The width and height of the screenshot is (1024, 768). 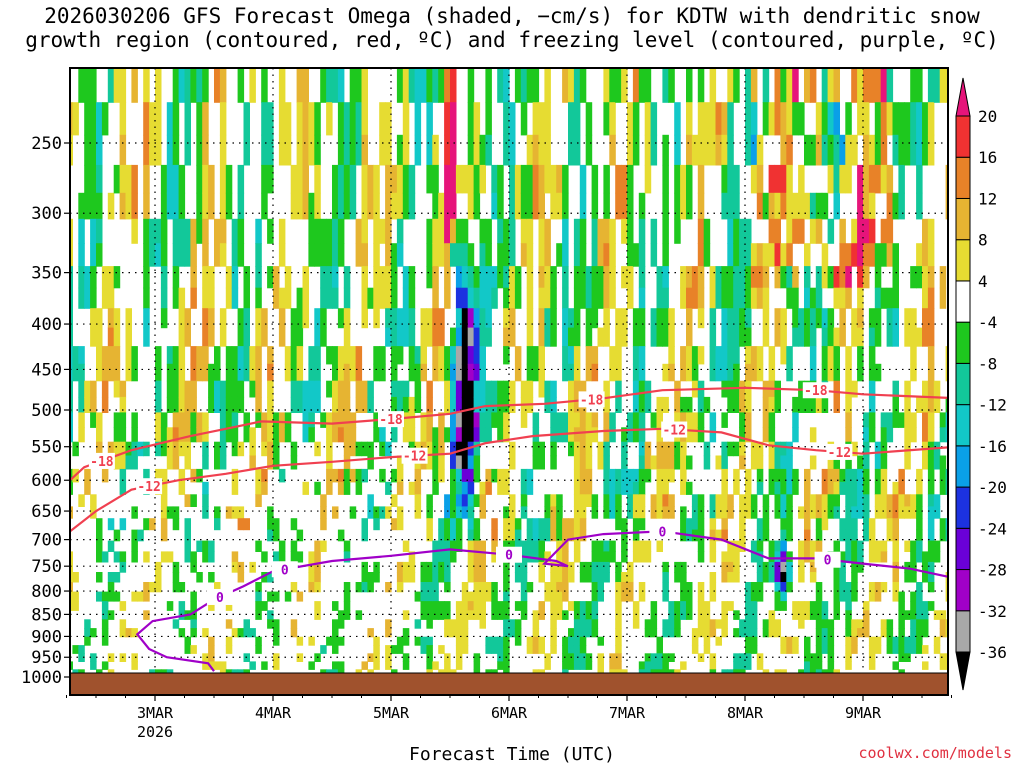 What do you see at coordinates (512, 754) in the screenshot?
I see `x-axis-label: Forecast Time (UTC)` at bounding box center [512, 754].